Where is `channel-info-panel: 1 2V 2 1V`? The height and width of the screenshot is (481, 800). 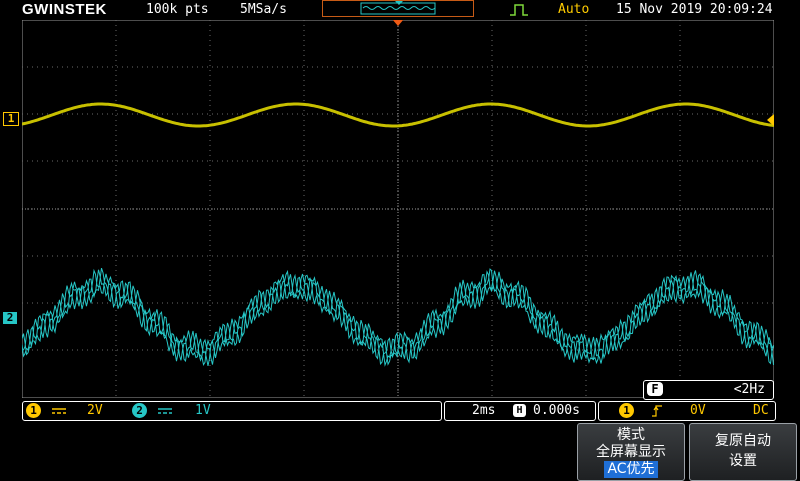 channel-info-panel: 1 2V 2 1V is located at coordinates (232, 411).